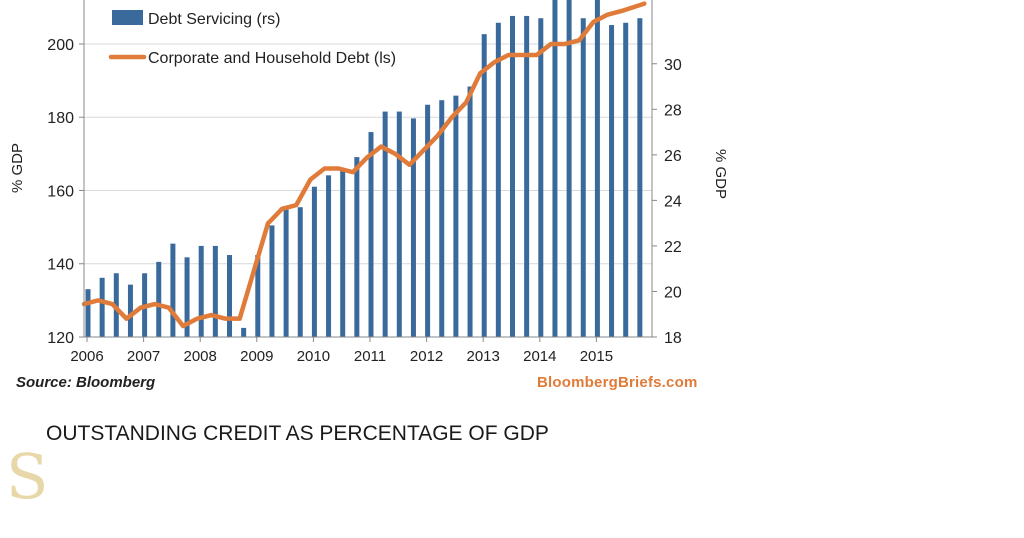 This screenshot has width=1024, height=538. Describe the element at coordinates (673, 201) in the screenshot. I see `right-tick-label: 24` at that location.